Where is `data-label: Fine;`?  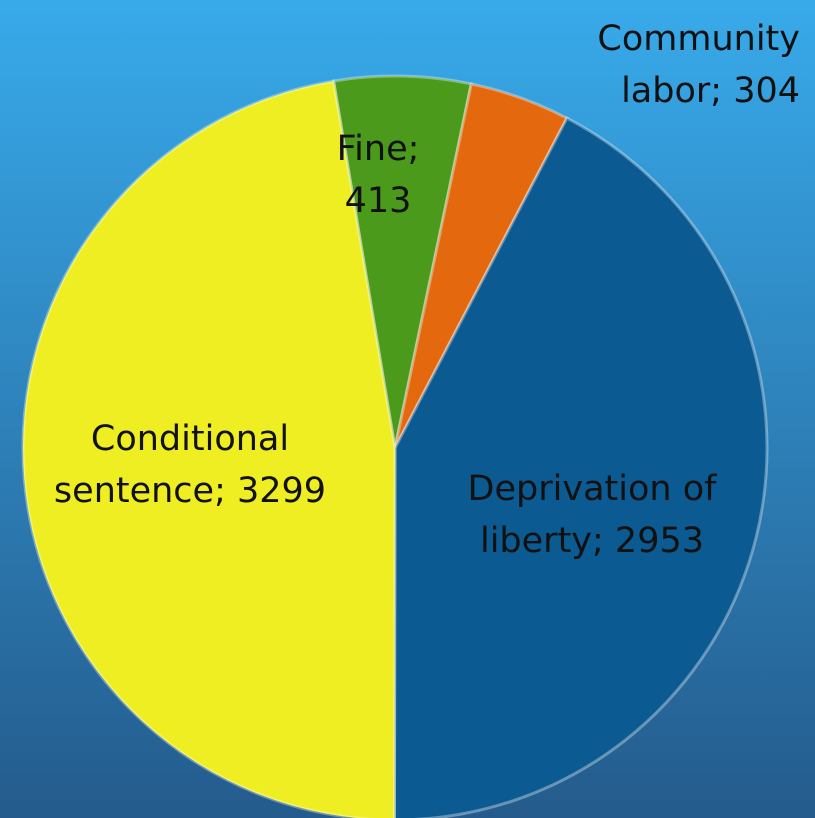 data-label: Fine; is located at coordinates (378, 149).